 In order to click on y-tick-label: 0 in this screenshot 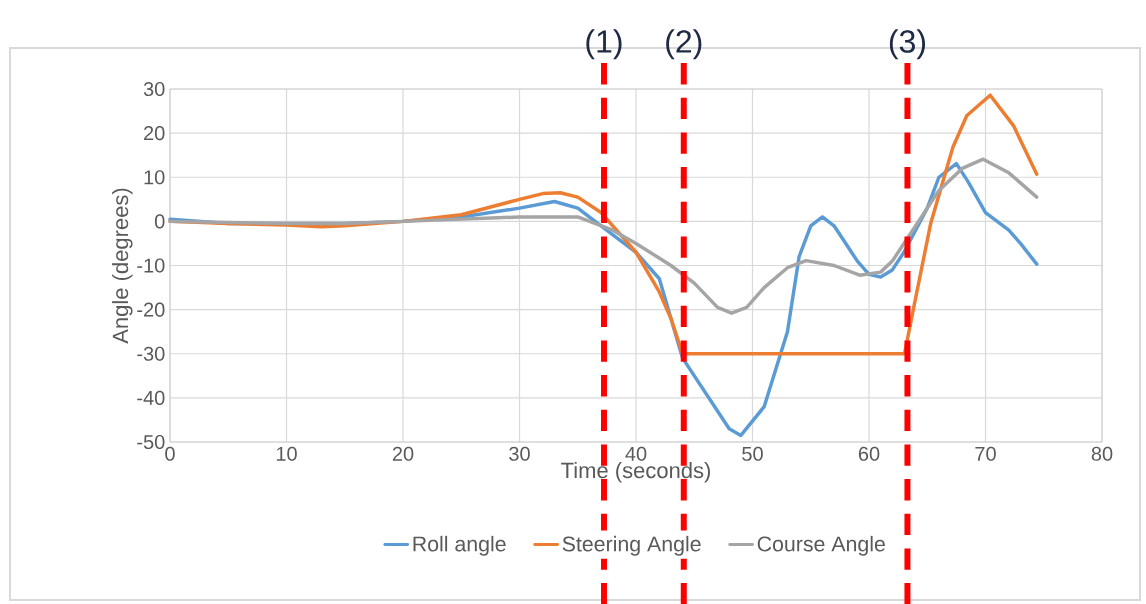, I will do `click(159, 221)`.